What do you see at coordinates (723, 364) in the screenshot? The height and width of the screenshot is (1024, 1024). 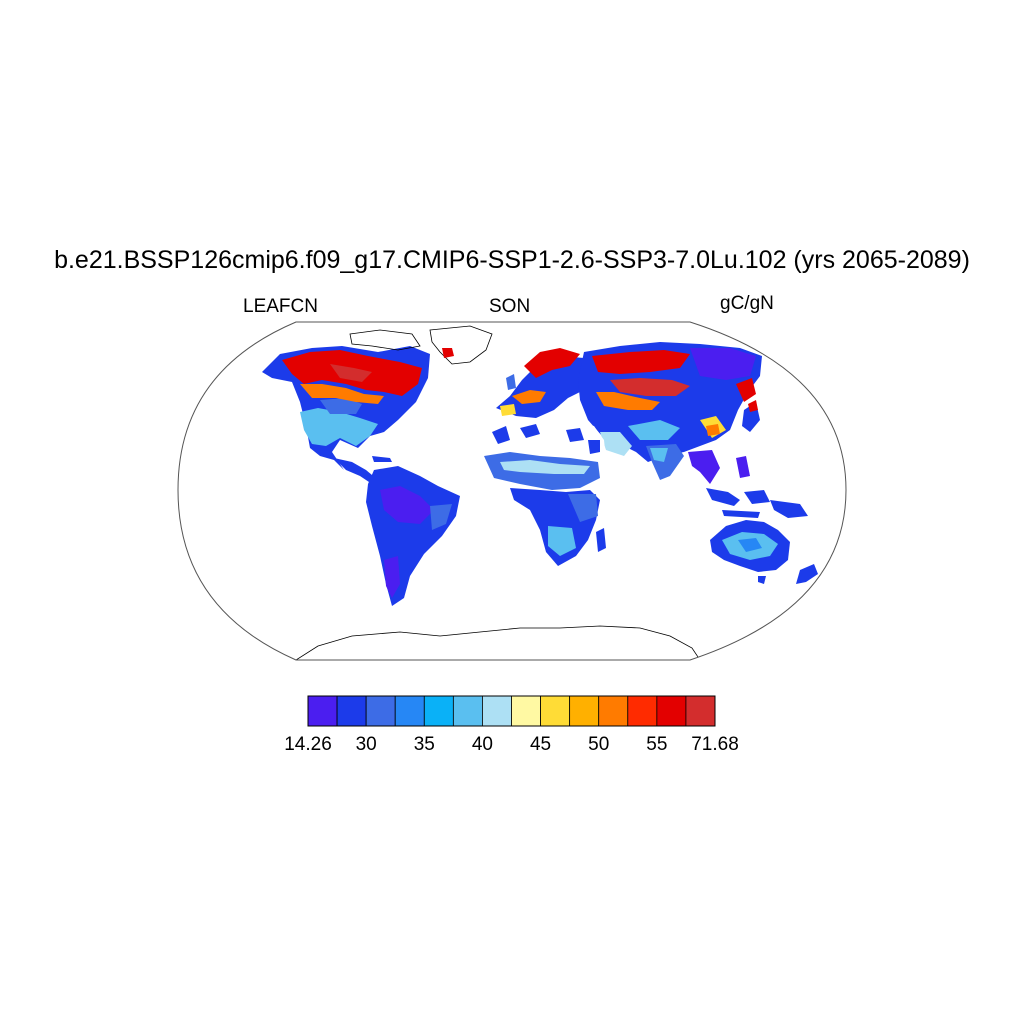 I see `east-siberia-violet` at bounding box center [723, 364].